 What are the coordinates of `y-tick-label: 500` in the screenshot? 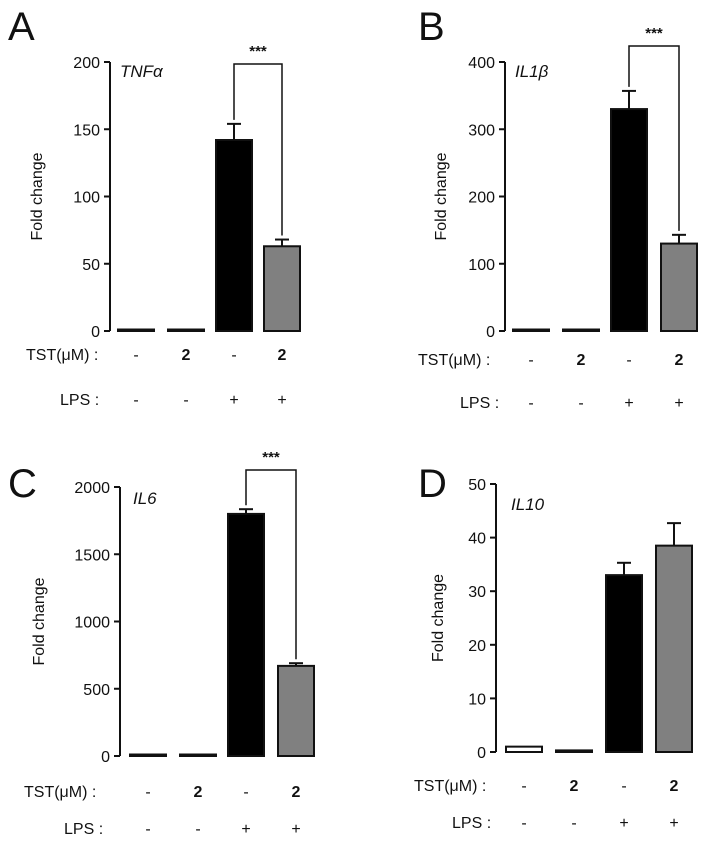 It's located at (96, 690).